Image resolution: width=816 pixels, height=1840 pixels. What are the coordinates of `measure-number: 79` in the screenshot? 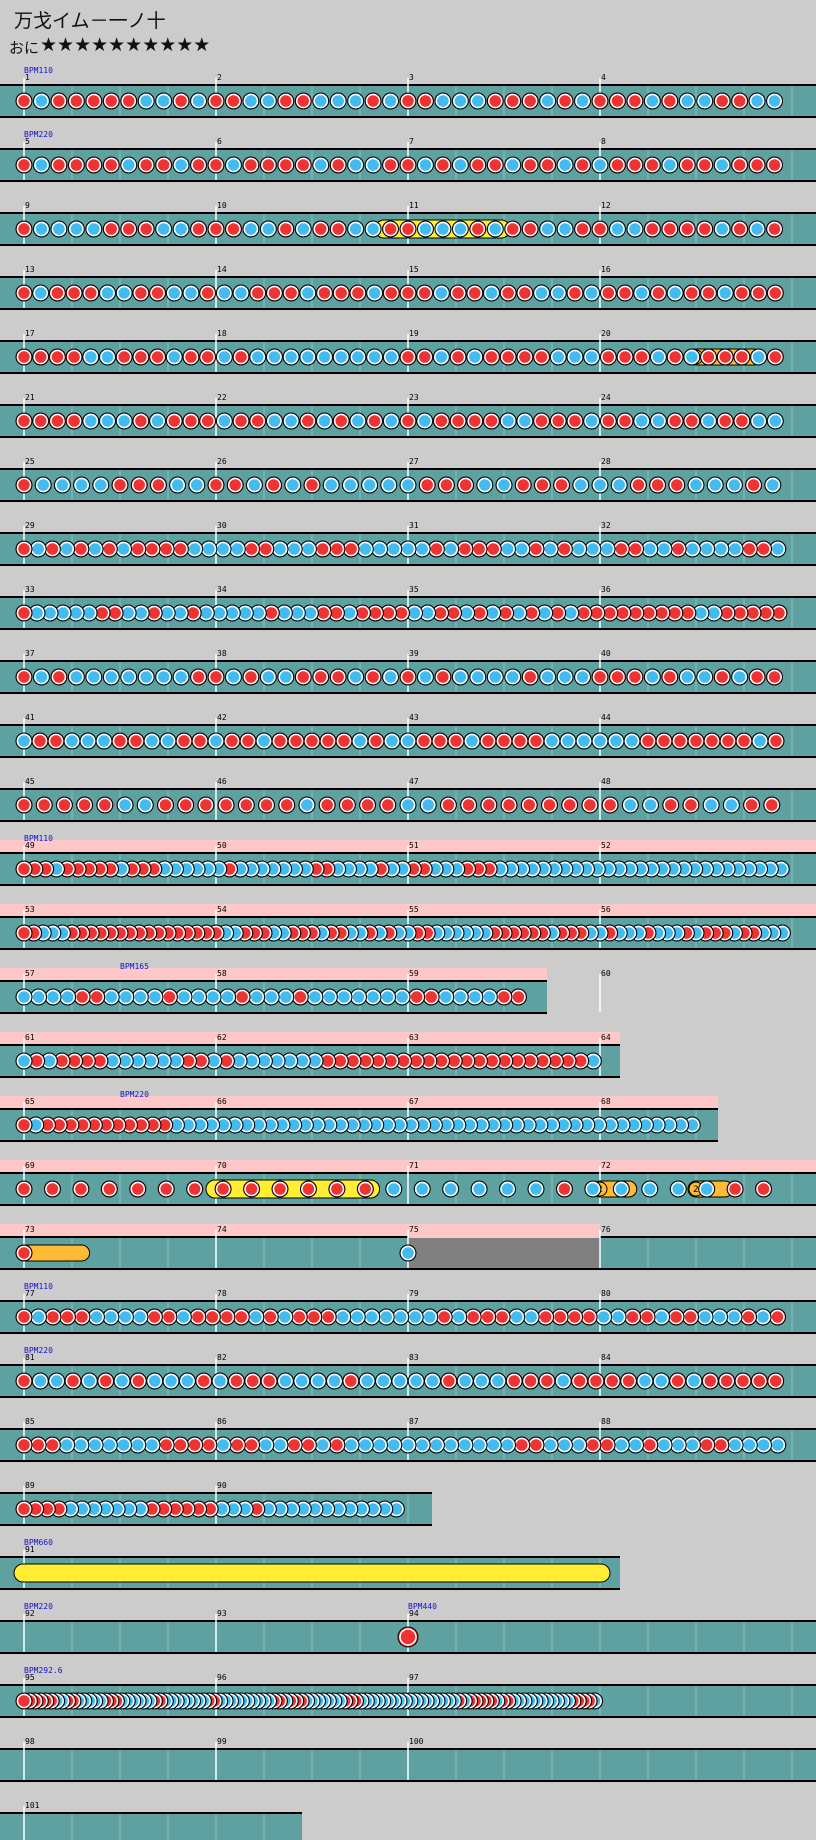 It's located at (414, 1293).